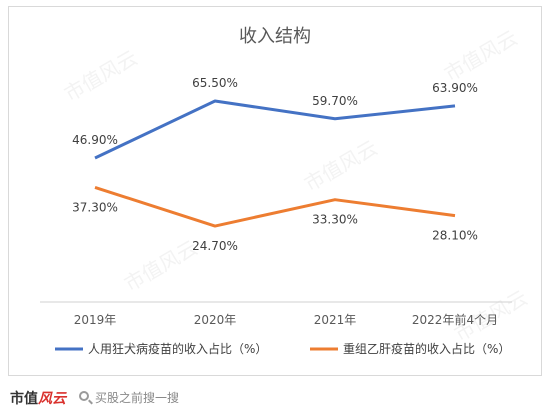  I want to click on chart-title: 收入结构, so click(275, 36).